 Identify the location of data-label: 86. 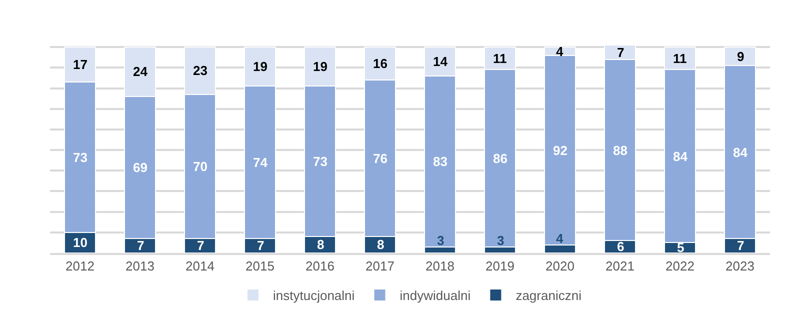
(500, 158).